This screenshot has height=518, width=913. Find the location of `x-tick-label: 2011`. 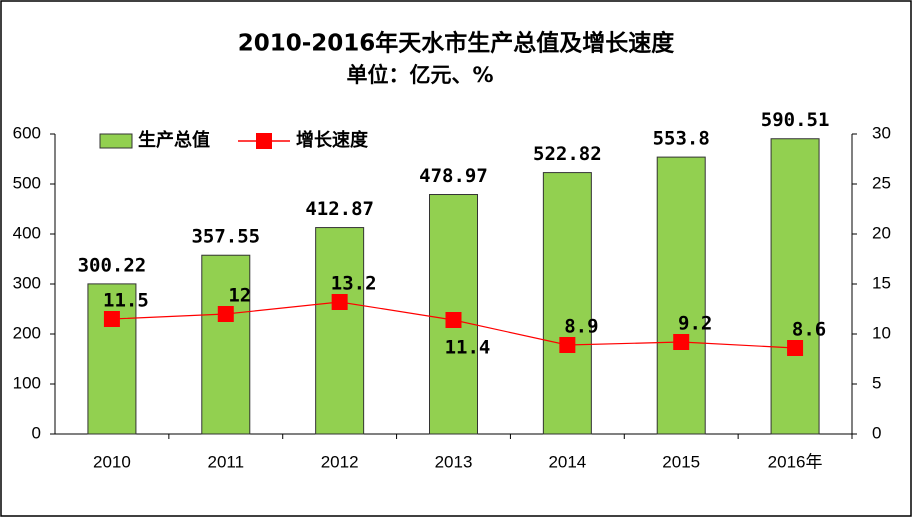

x-tick-label: 2011 is located at coordinates (226, 461).